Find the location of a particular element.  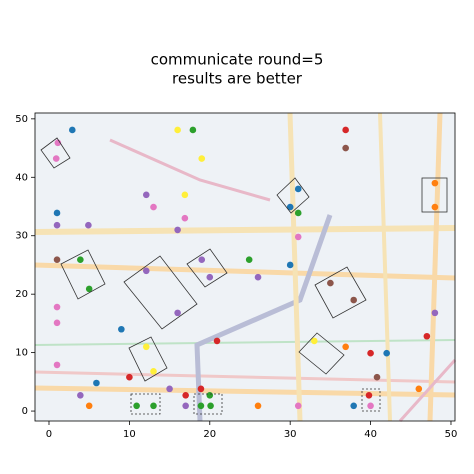

y-tick-label: 10 is located at coordinates (21, 353).